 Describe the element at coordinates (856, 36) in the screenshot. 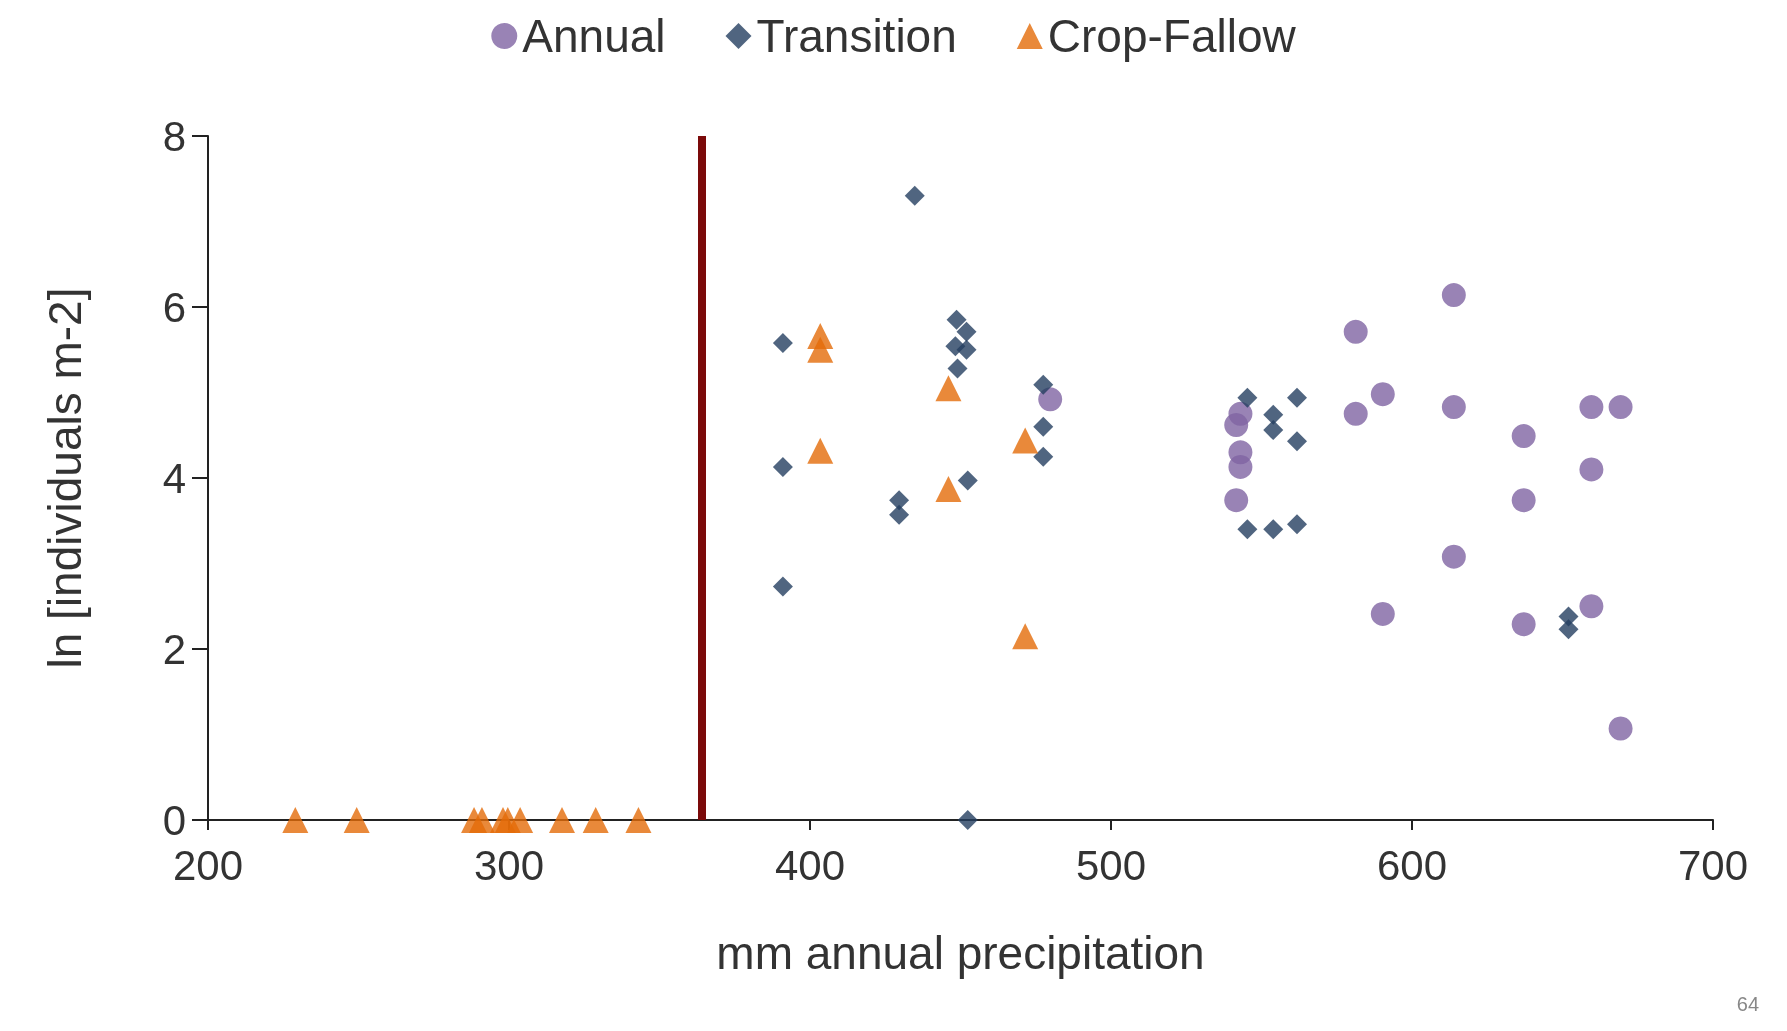

I see `legend-label: Transition` at that location.